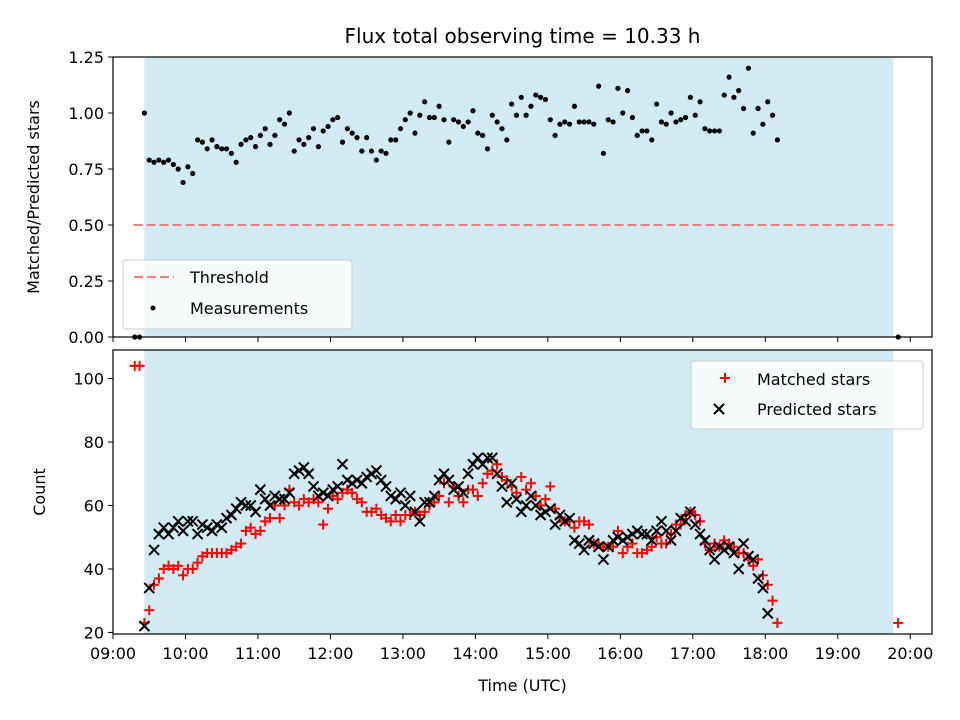 The image size is (960, 720). I want to click on bottom-xtick-label: 19:00, so click(838, 653).